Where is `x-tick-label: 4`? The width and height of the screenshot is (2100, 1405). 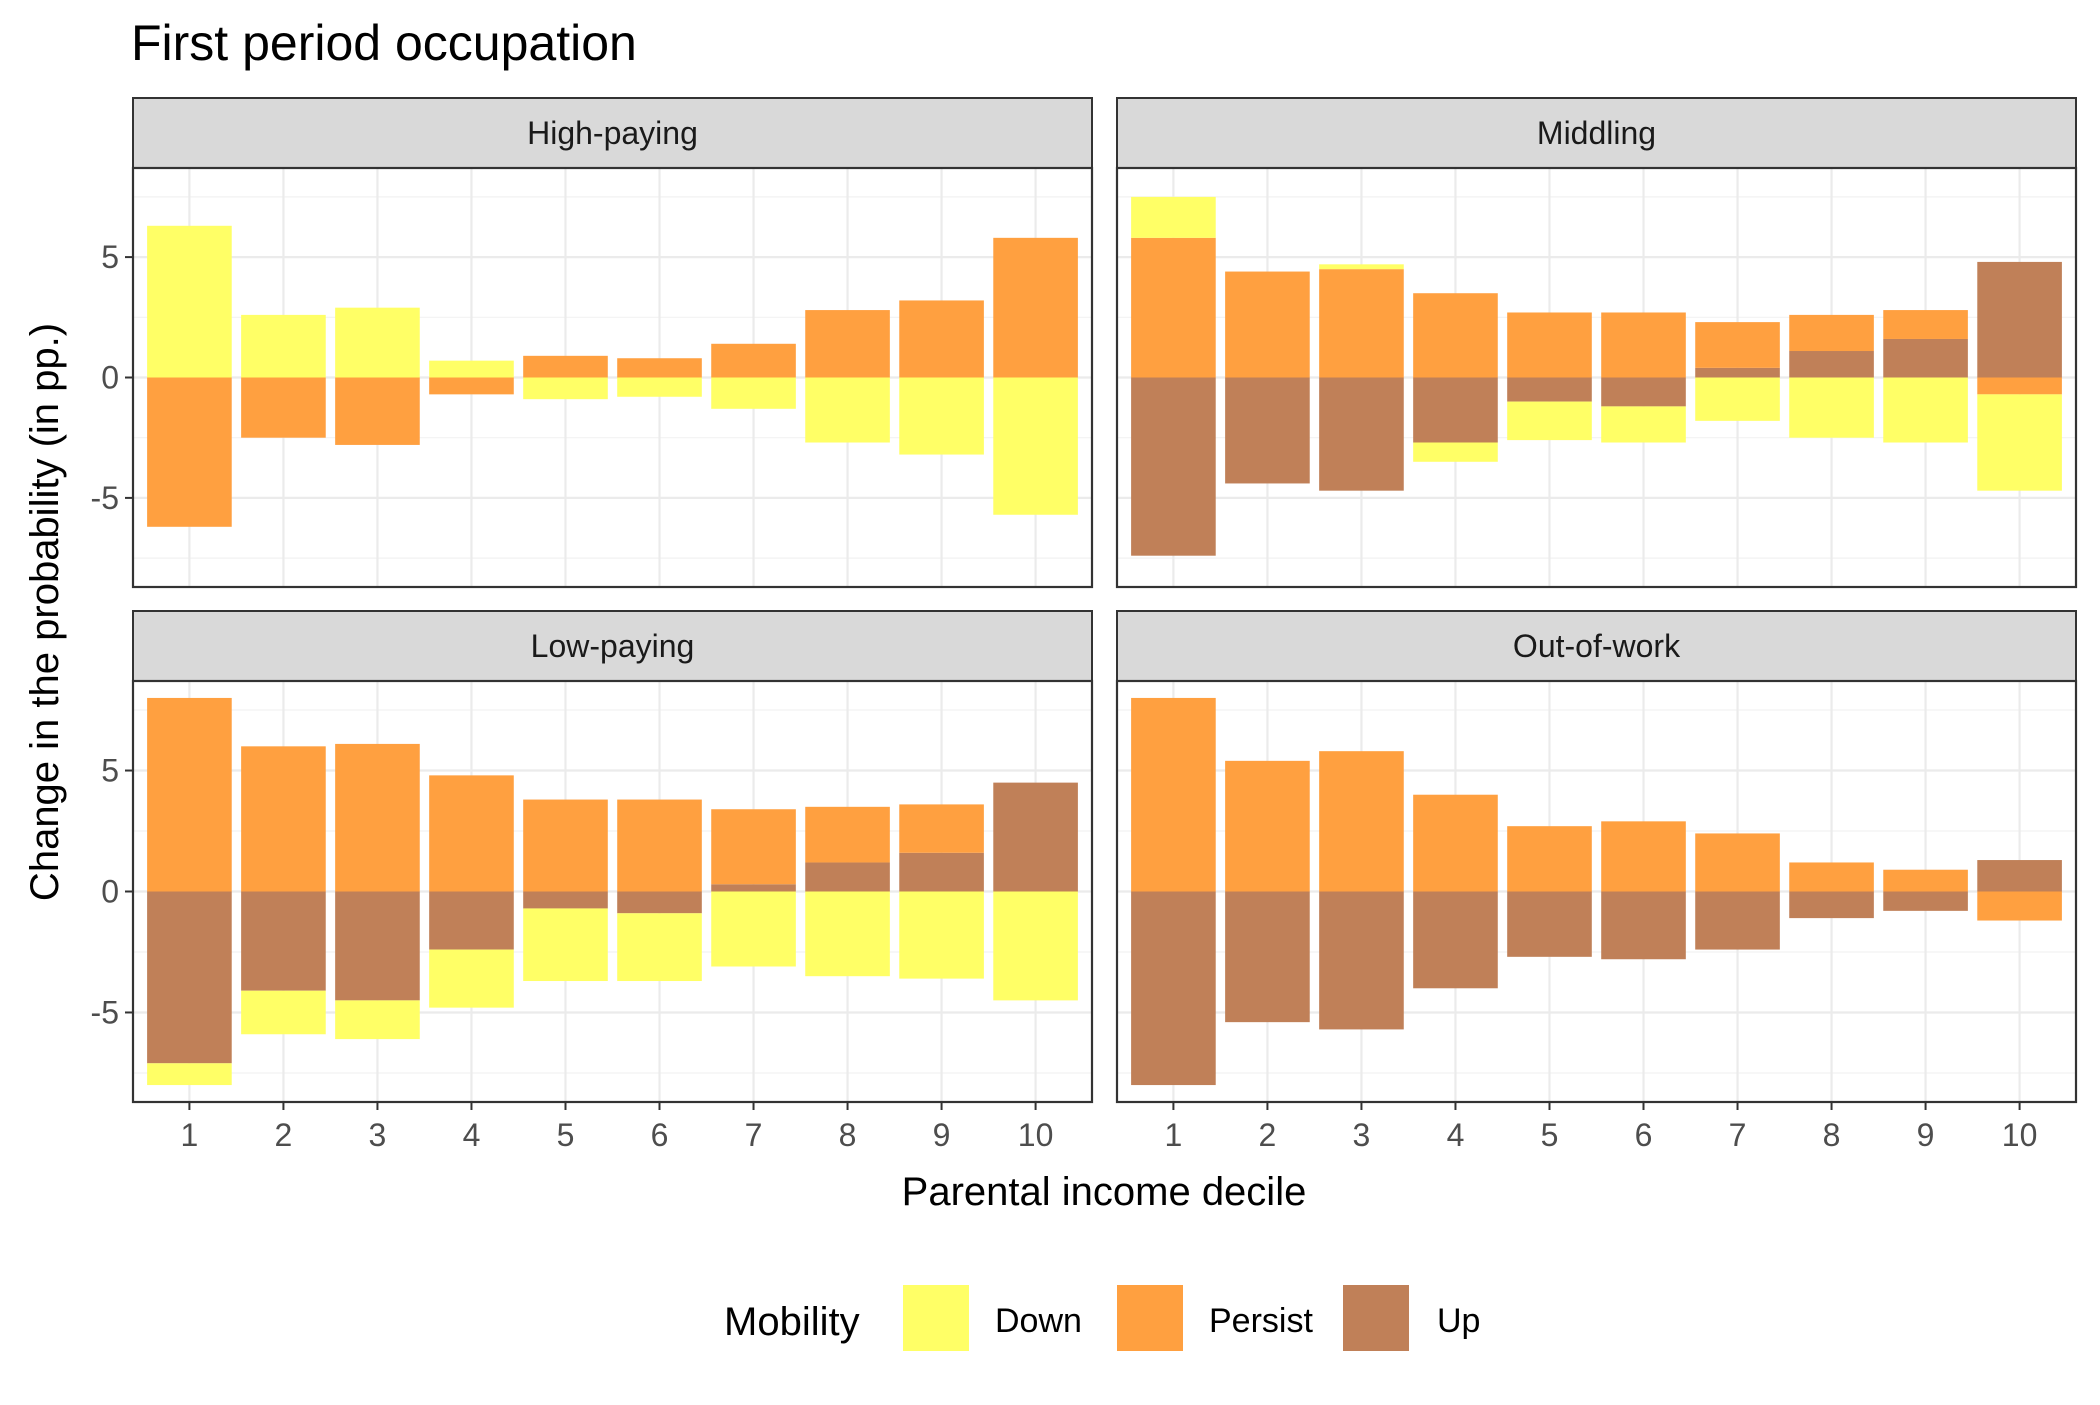 x-tick-label: 4 is located at coordinates (1456, 1135).